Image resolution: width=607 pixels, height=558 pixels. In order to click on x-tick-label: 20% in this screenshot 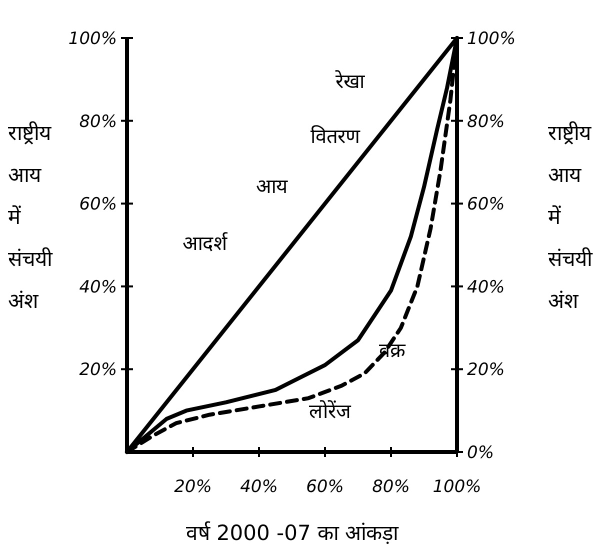, I will do `click(193, 487)`.